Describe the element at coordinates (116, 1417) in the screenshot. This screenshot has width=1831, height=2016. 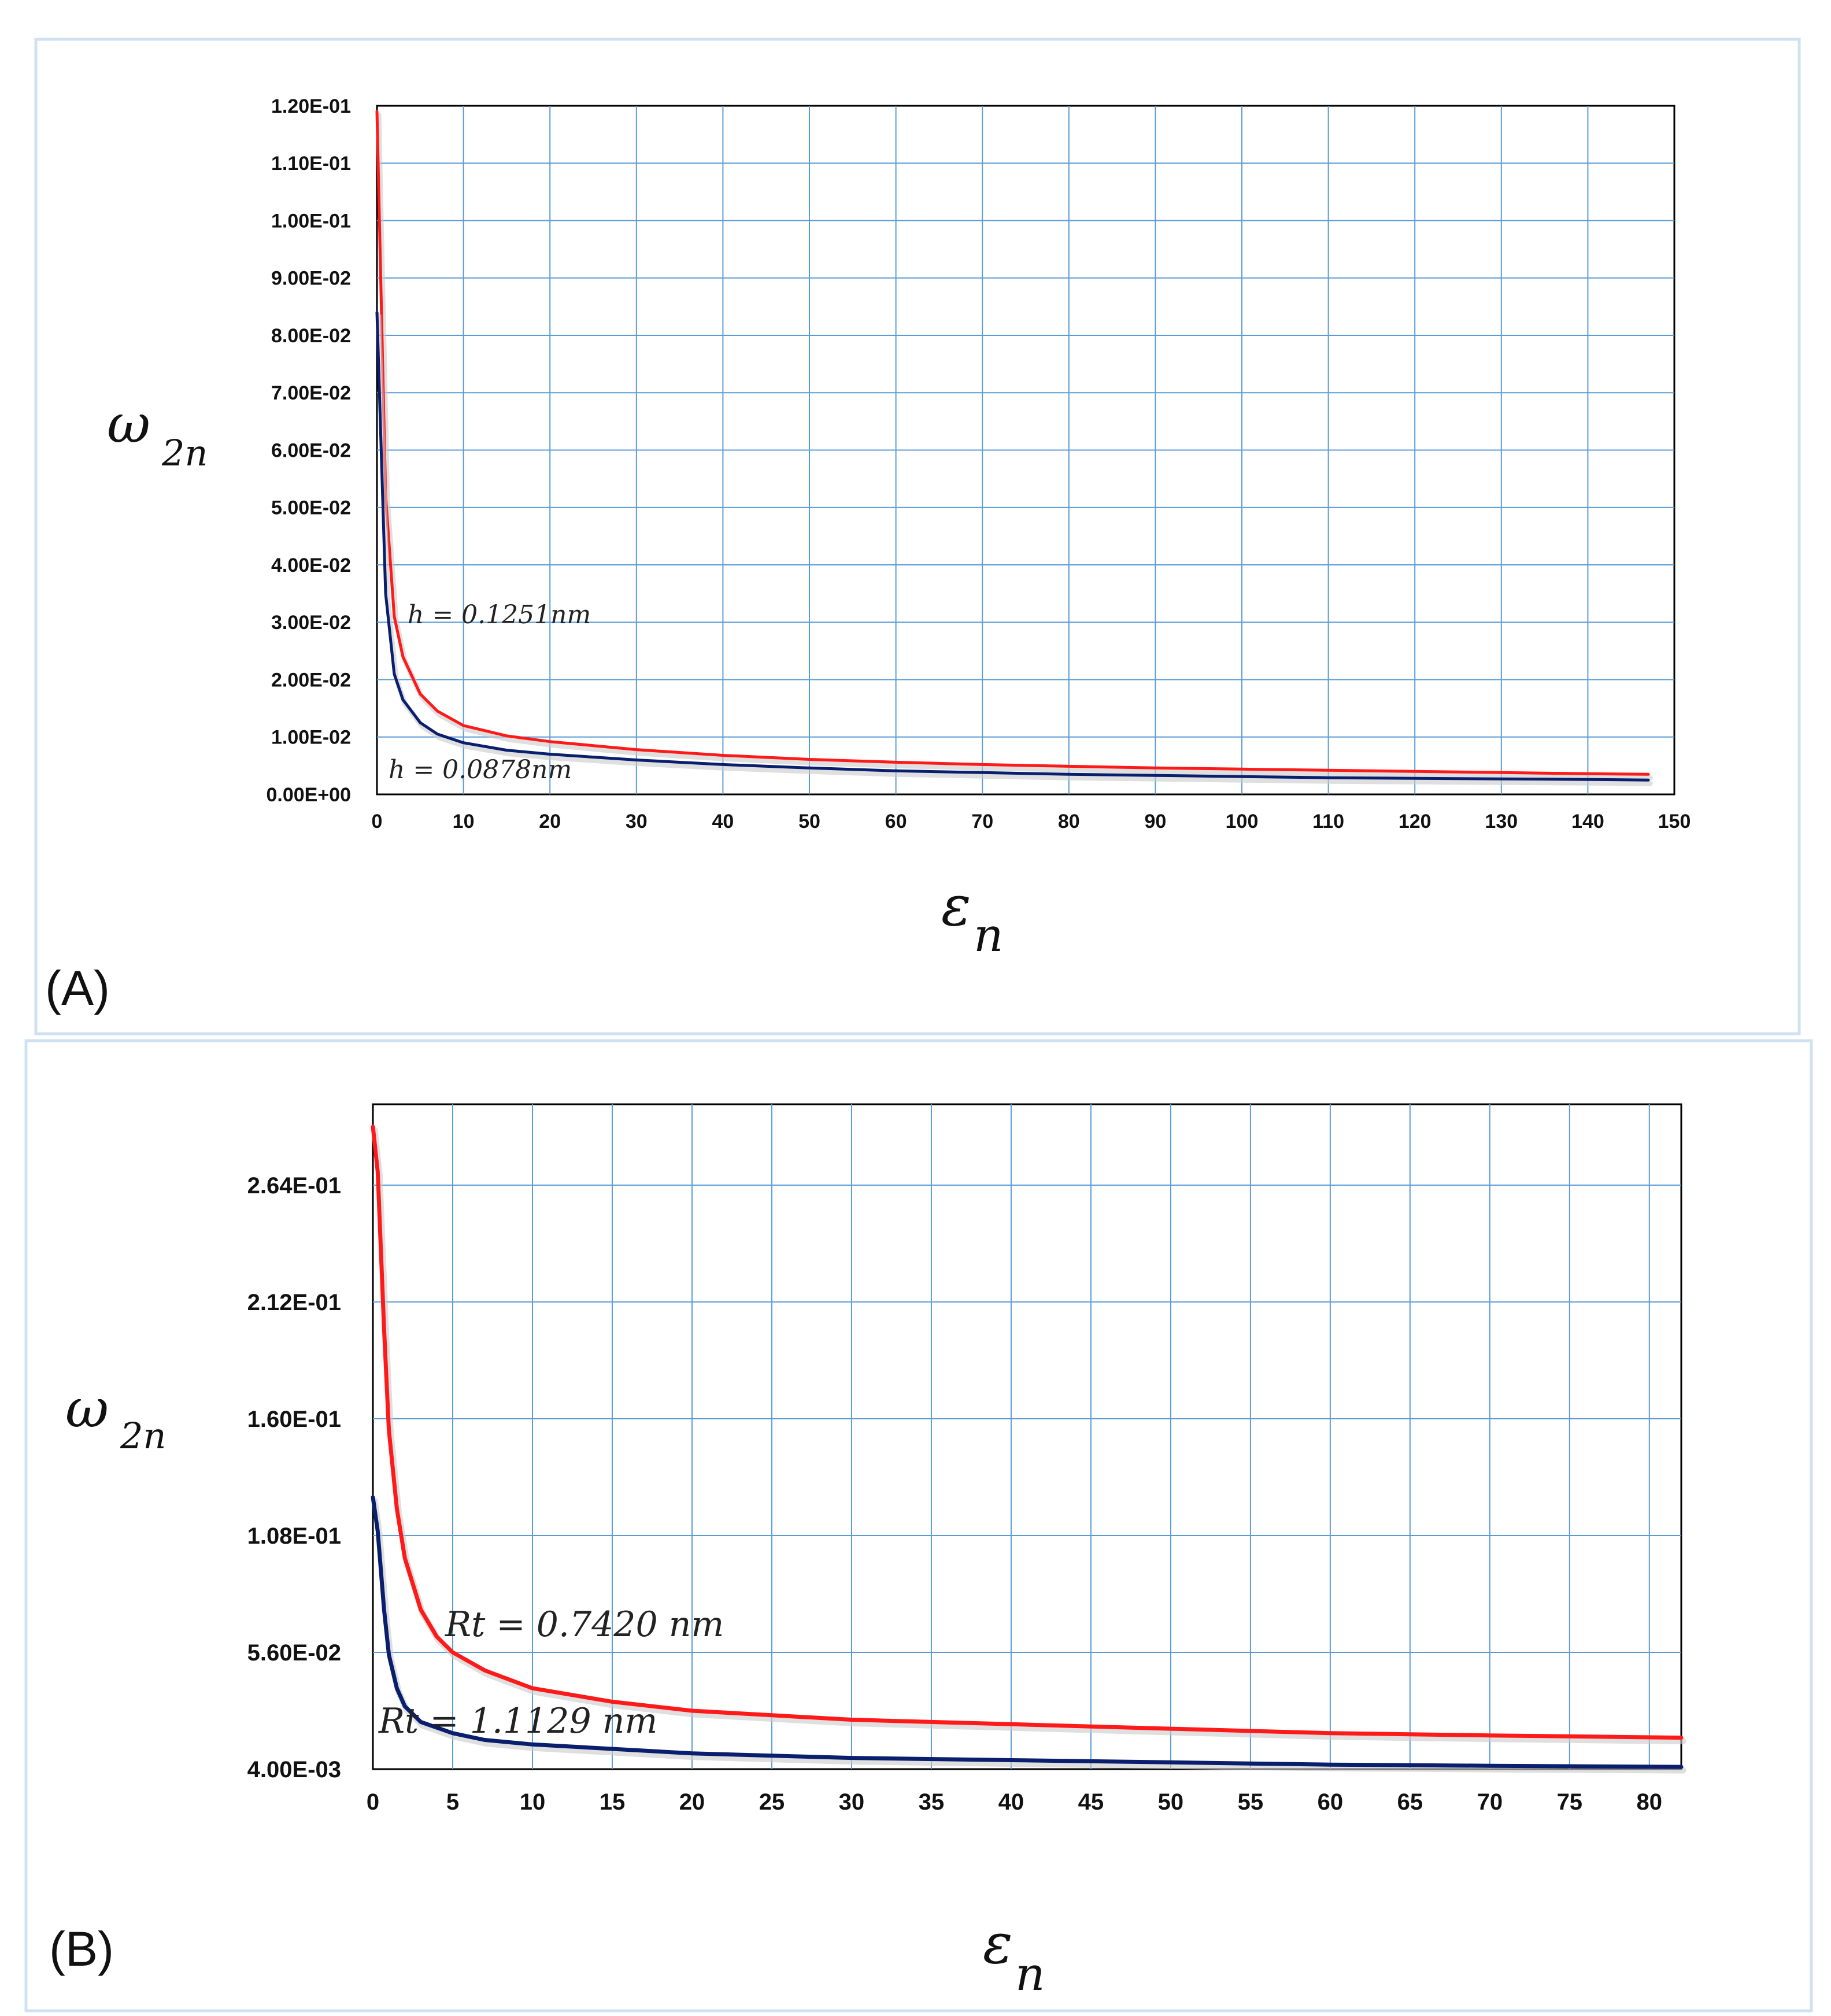
I see `panel-b-y-axis-label: ω 2n` at that location.